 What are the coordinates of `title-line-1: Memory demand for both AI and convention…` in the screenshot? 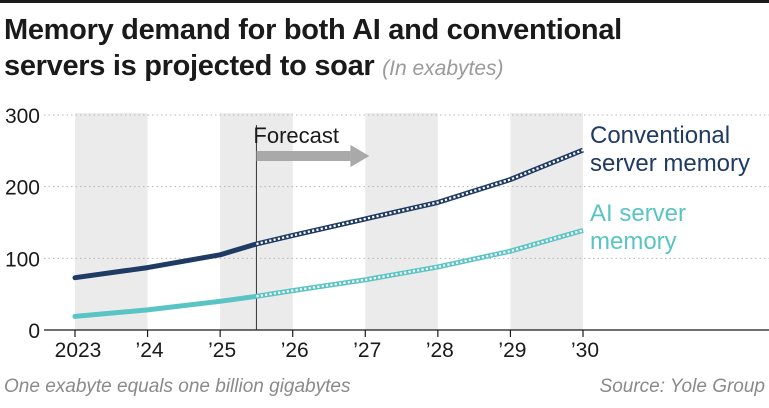 It's located at (313, 30).